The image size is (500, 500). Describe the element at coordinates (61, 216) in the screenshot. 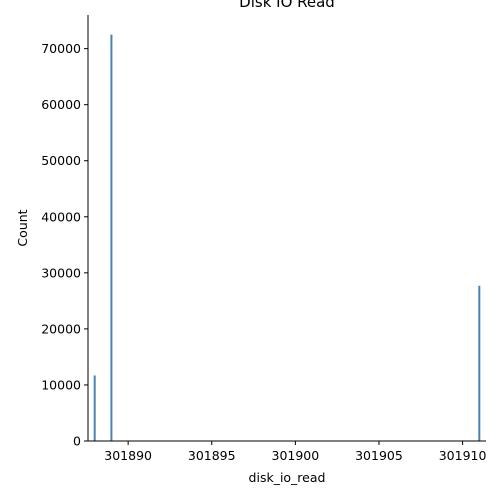

I see `y-tick-label: 40000` at that location.